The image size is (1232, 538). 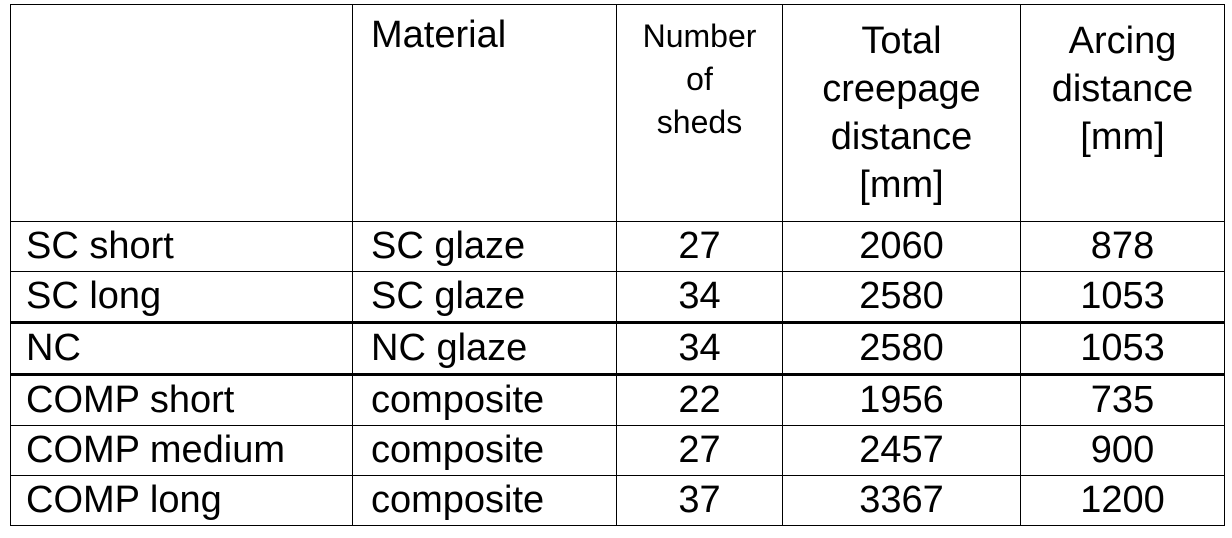 What do you see at coordinates (1122, 500) in the screenshot?
I see `cell-arcing: 1200` at bounding box center [1122, 500].